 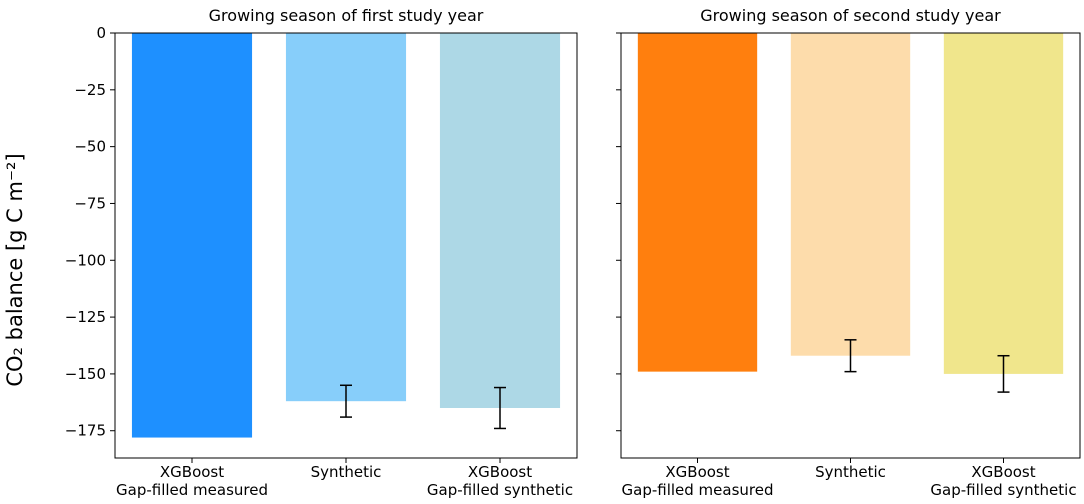 What do you see at coordinates (90, 203) in the screenshot?
I see `y-tick-label: −75` at bounding box center [90, 203].